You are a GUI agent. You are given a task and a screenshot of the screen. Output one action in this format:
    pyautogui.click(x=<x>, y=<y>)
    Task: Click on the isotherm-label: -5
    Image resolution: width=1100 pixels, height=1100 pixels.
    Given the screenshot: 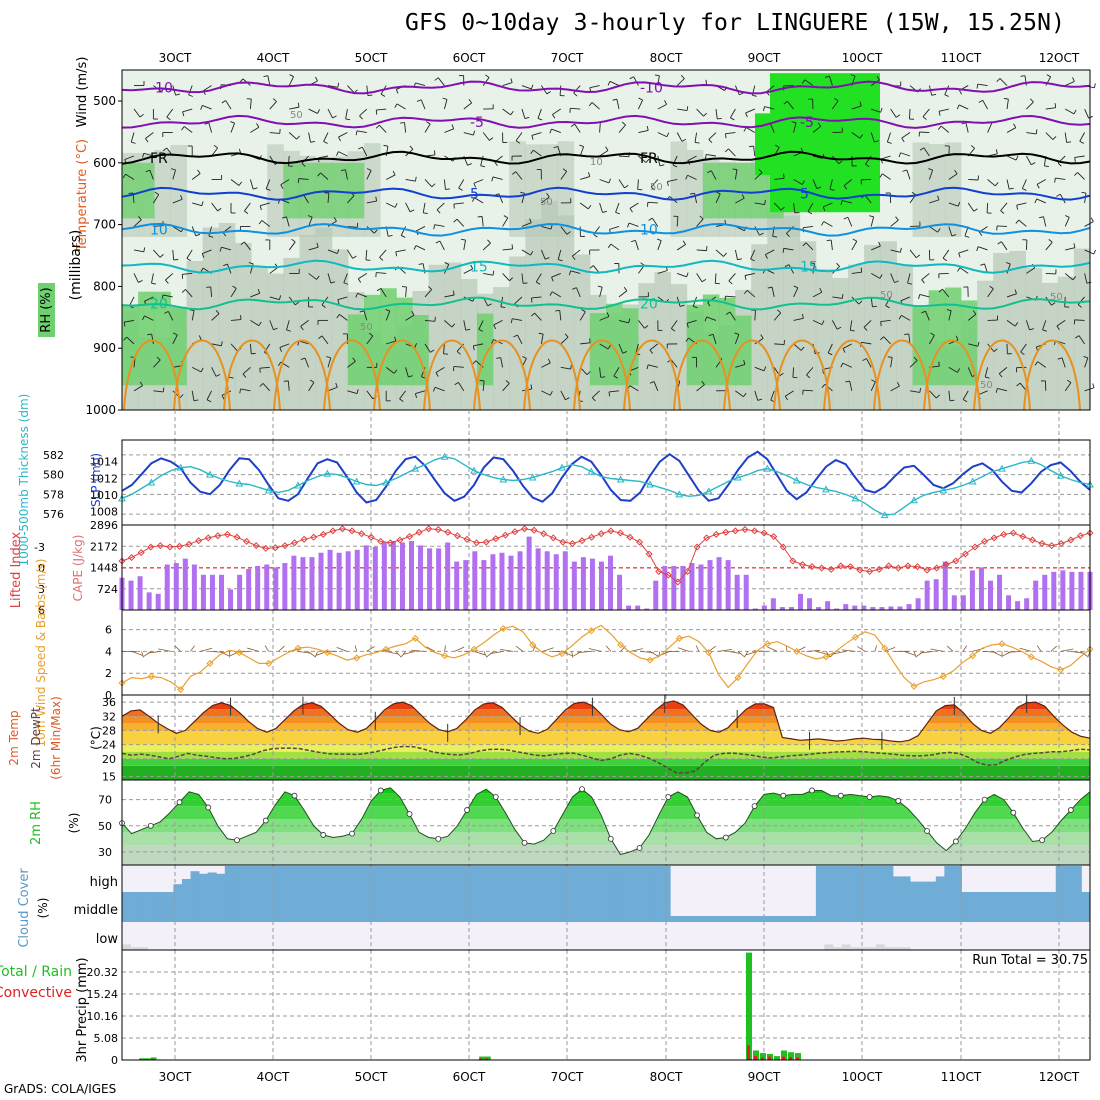 What is the action you would take?
    pyautogui.click(x=477, y=123)
    